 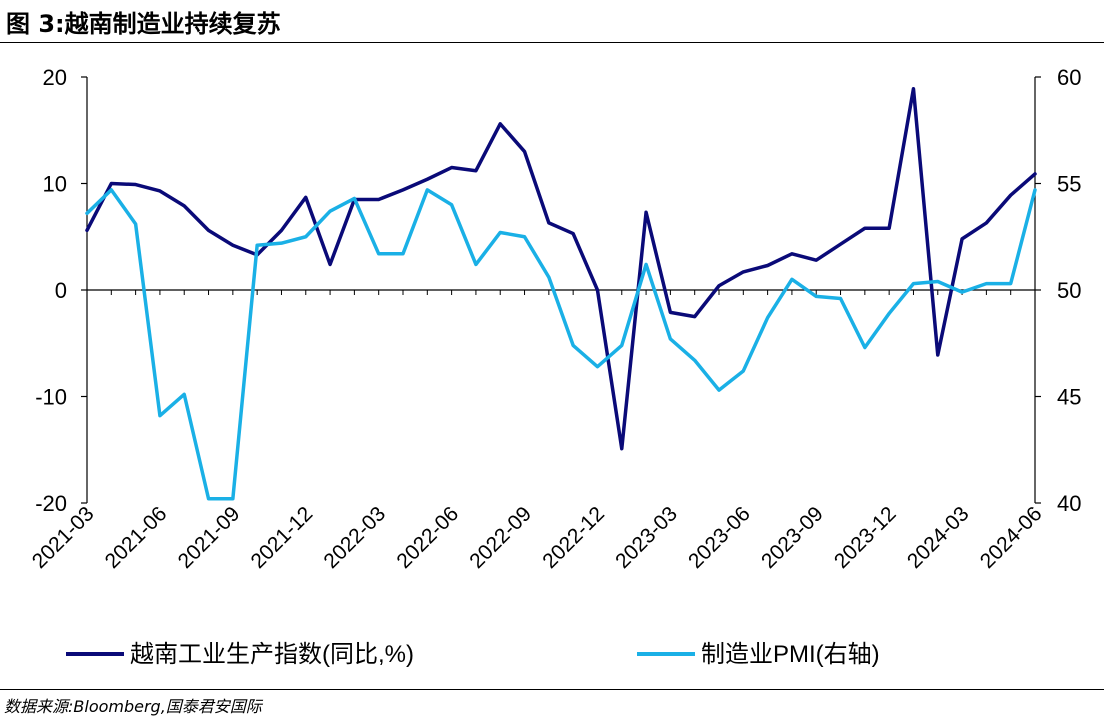 I want to click on x-tick-label: 2023-06, so click(x=719, y=537).